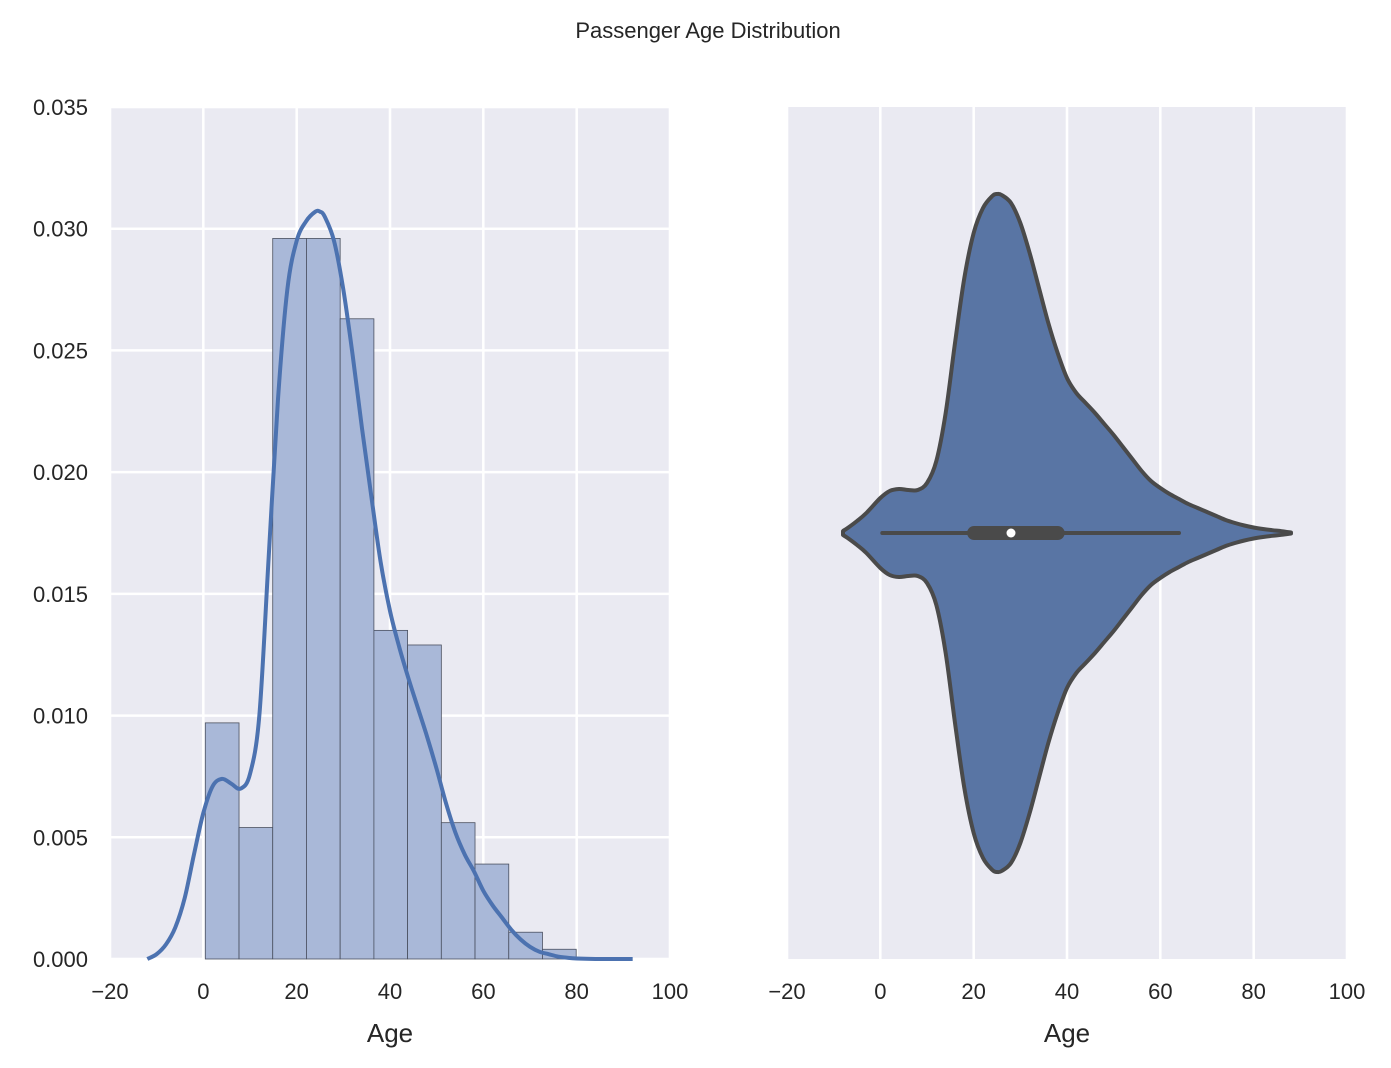 Image resolution: width=1391 pixels, height=1068 pixels. What do you see at coordinates (707, 30) in the screenshot?
I see `figure-title: Passenger Age Distribution` at bounding box center [707, 30].